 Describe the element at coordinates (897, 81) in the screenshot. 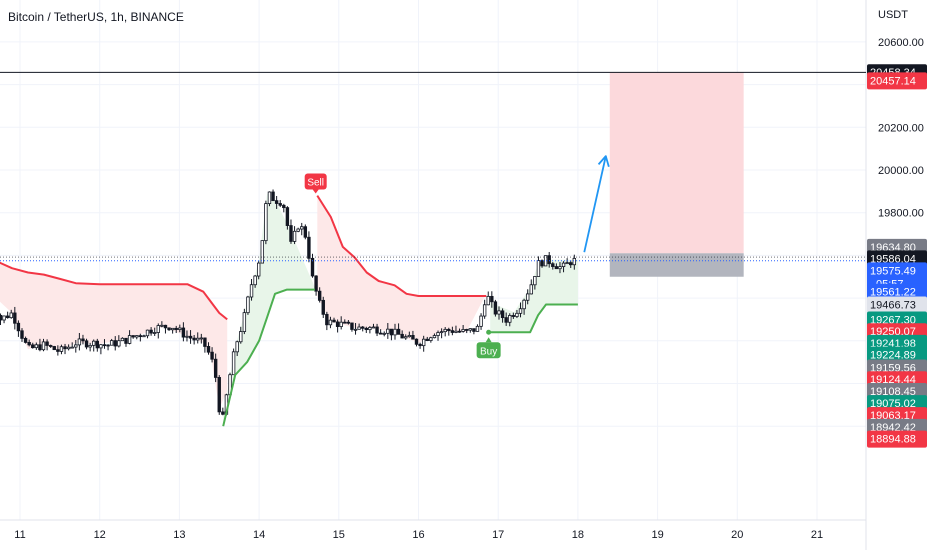

I see `price-label: 20457.14` at that location.